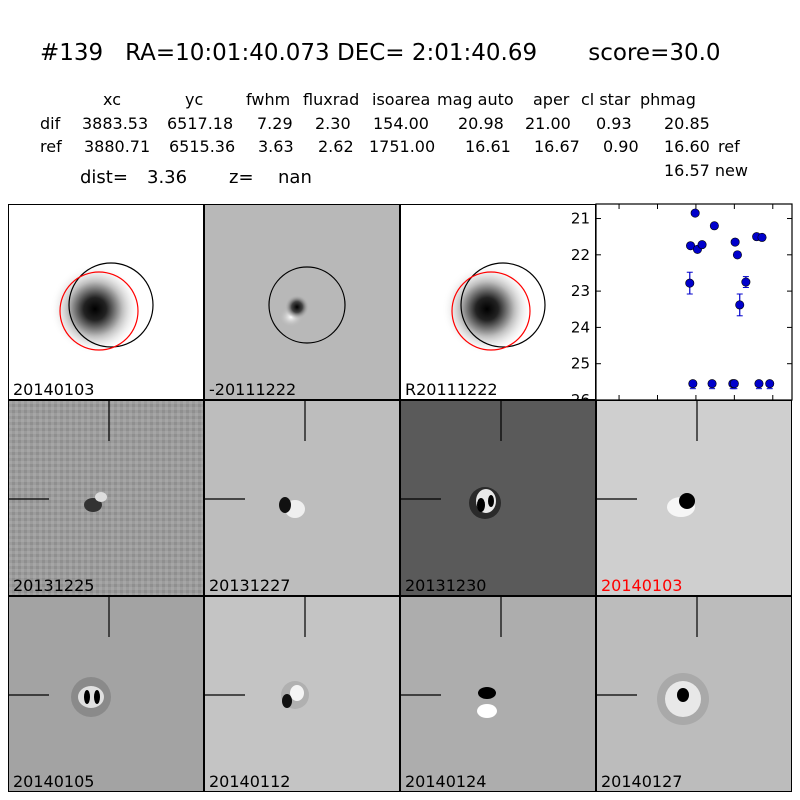  What do you see at coordinates (241, 177) in the screenshot?
I see `z-label: z=` at bounding box center [241, 177].